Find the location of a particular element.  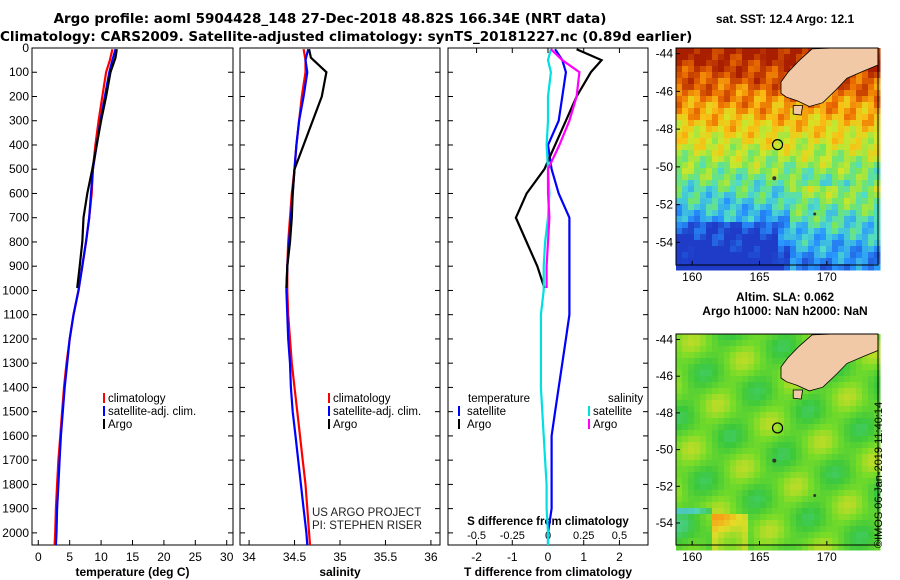

x-tick-label: 25 is located at coordinates (196, 557).